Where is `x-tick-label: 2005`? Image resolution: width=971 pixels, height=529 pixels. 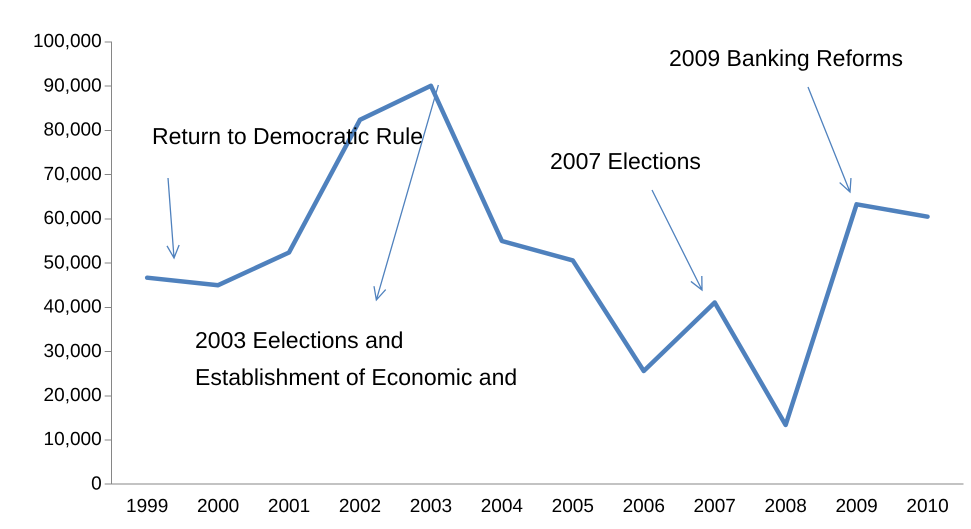 x-tick-label: 2005 is located at coordinates (573, 506).